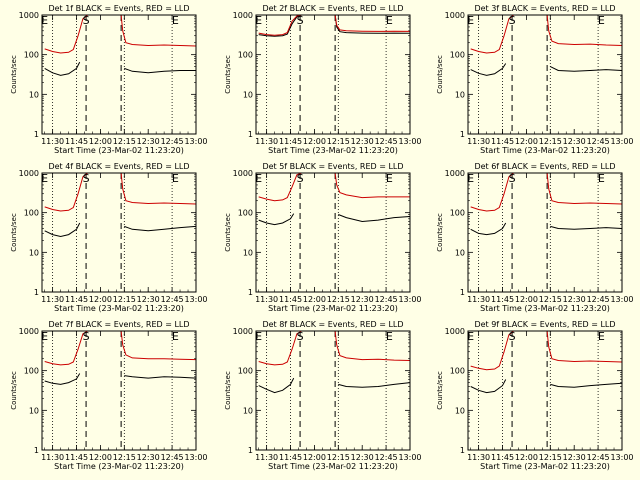 This screenshot has width=640, height=480. Describe the element at coordinates (118, 8) in the screenshot. I see `panel-title: Det 1f BLACK = Events, RED = LLD` at that location.